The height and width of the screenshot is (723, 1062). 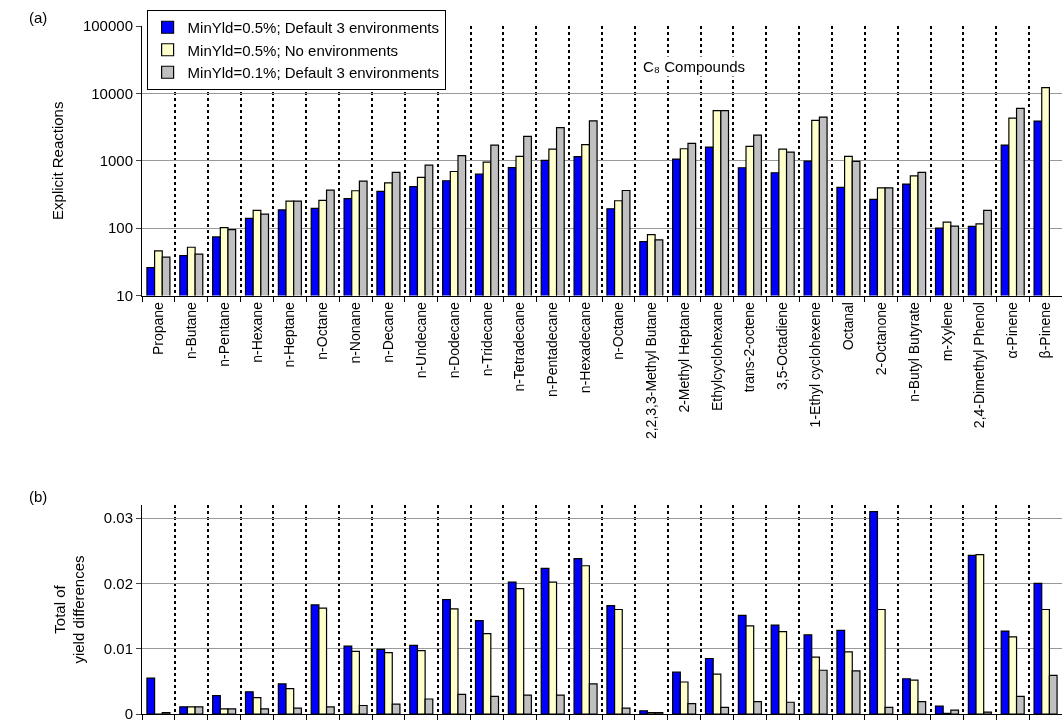 I want to click on x-tick-label: trans-2-octene, so click(x=749, y=347).